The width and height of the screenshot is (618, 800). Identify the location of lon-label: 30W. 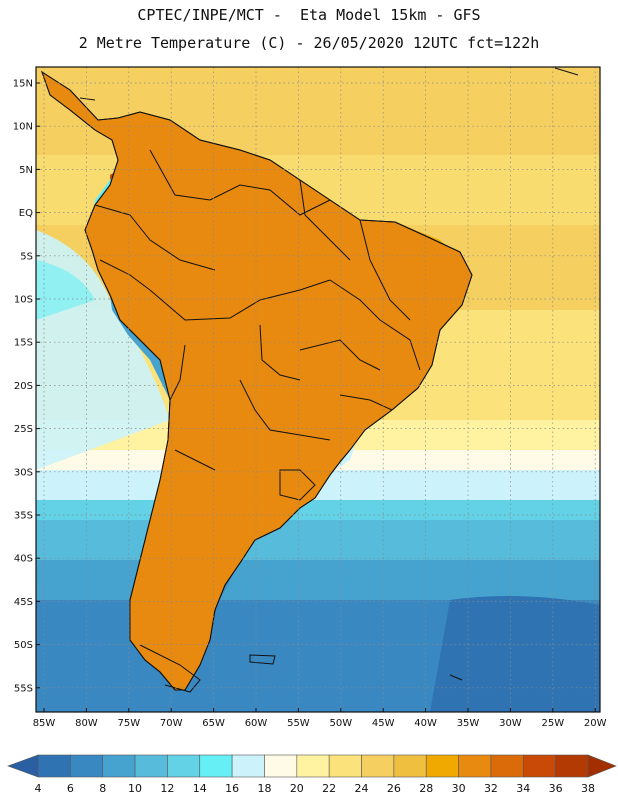
(510, 723).